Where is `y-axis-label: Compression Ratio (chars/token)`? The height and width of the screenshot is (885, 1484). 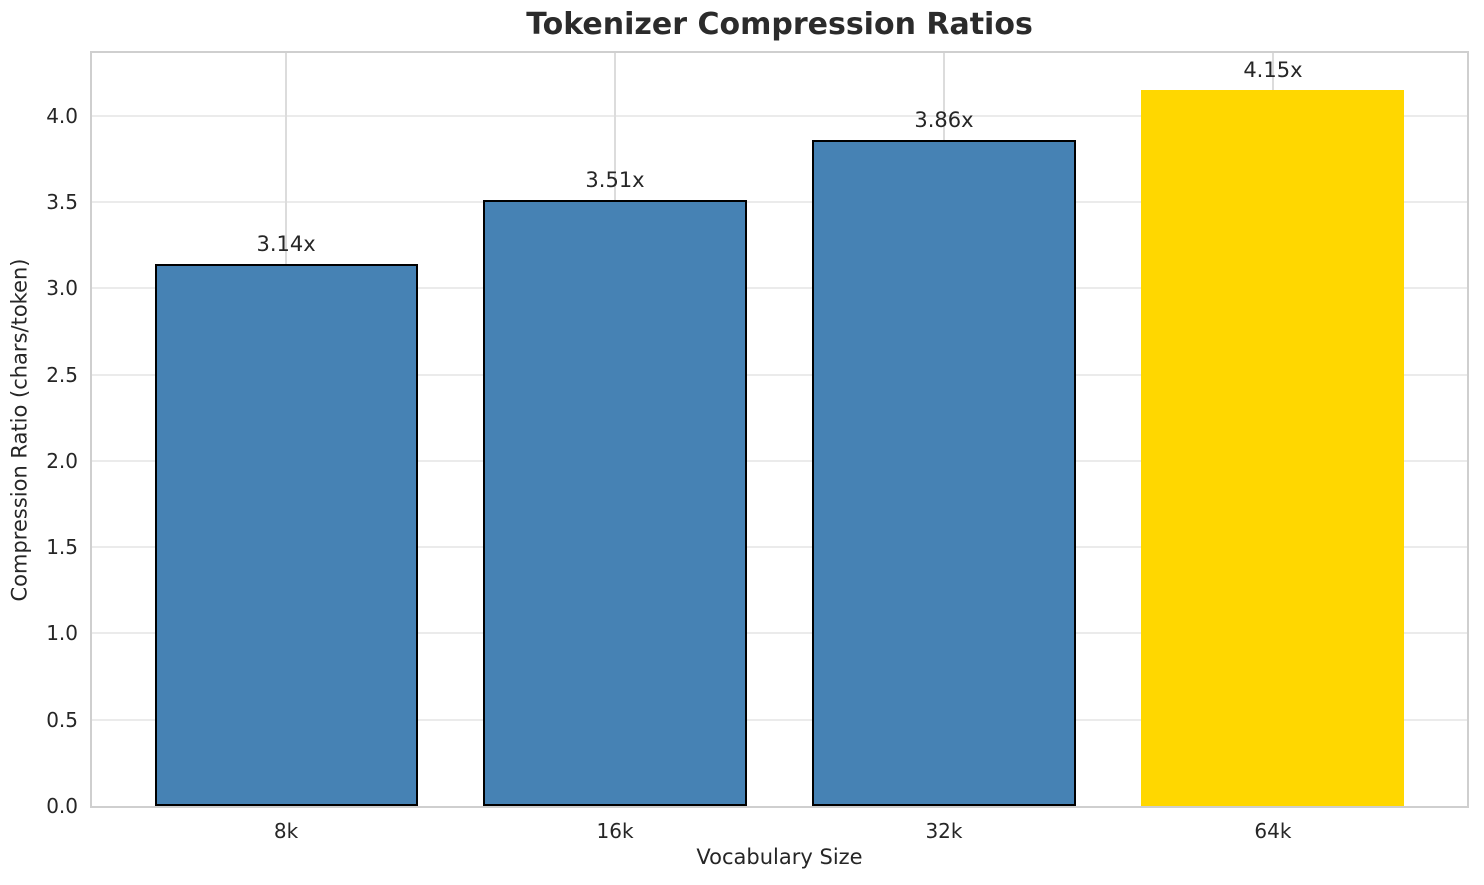 y-axis-label: Compression Ratio (chars/token) is located at coordinates (19, 430).